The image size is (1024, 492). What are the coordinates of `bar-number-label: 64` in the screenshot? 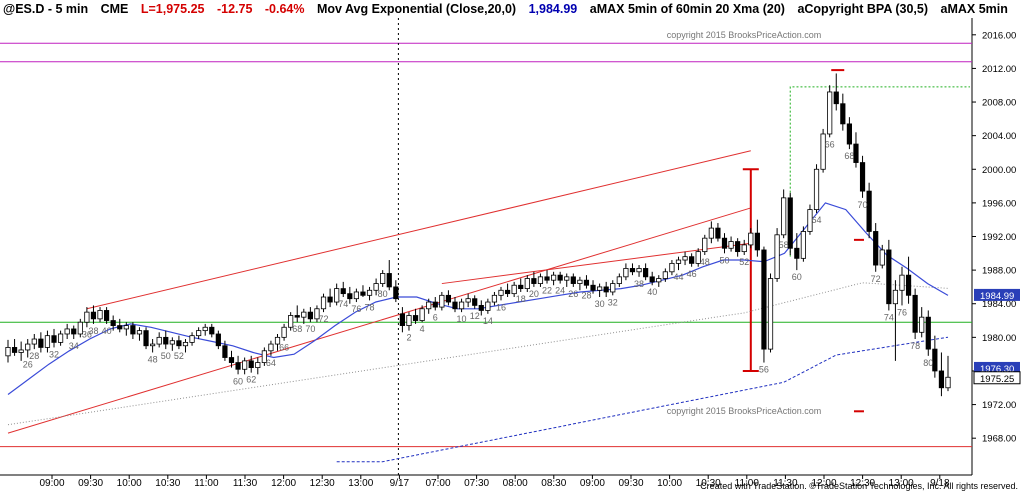 It's located at (271, 363).